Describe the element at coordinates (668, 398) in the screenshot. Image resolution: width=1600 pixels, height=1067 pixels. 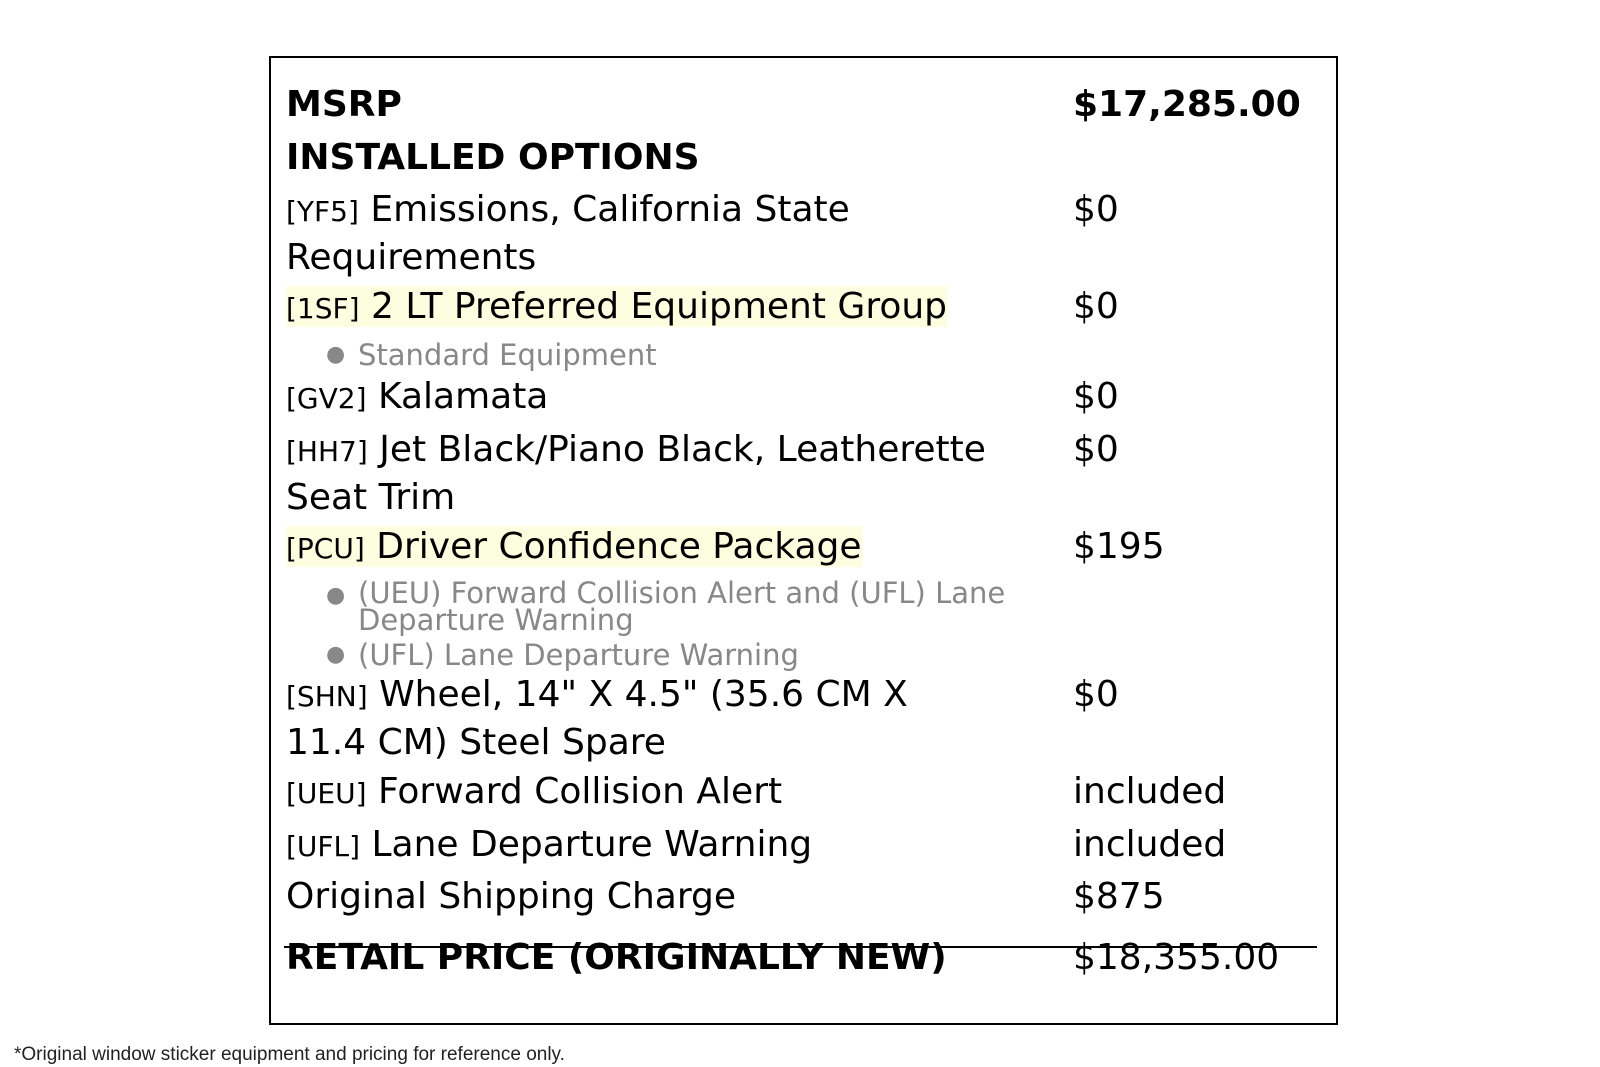
I see `option-description: [GV2] Kalamata` at that location.